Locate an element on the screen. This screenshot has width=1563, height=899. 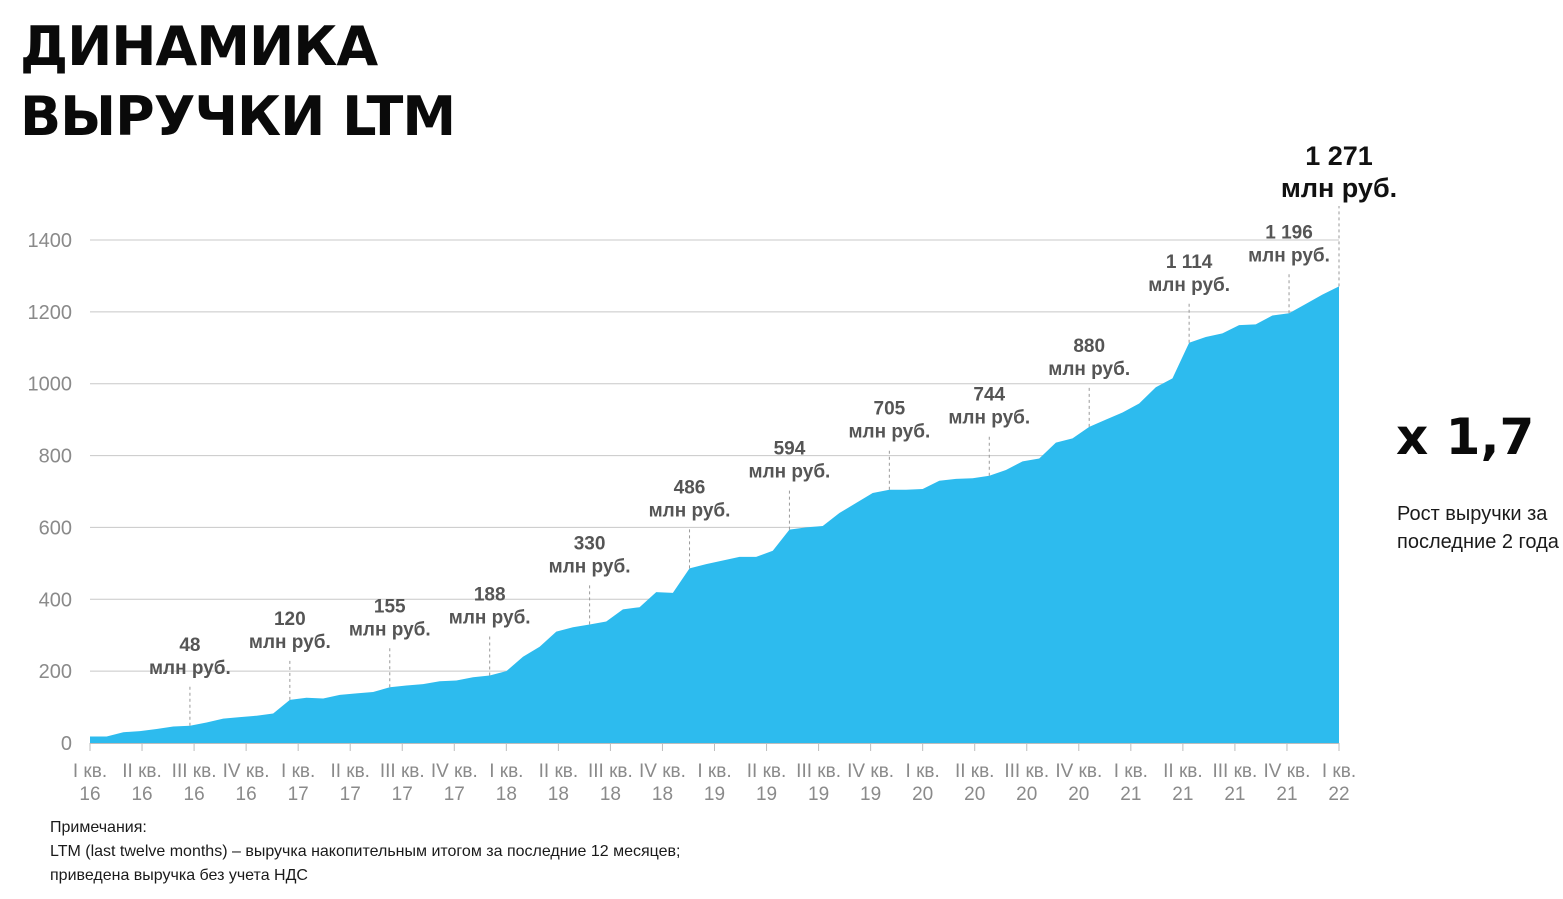
y-tick-label-400: 400 is located at coordinates (55, 600).